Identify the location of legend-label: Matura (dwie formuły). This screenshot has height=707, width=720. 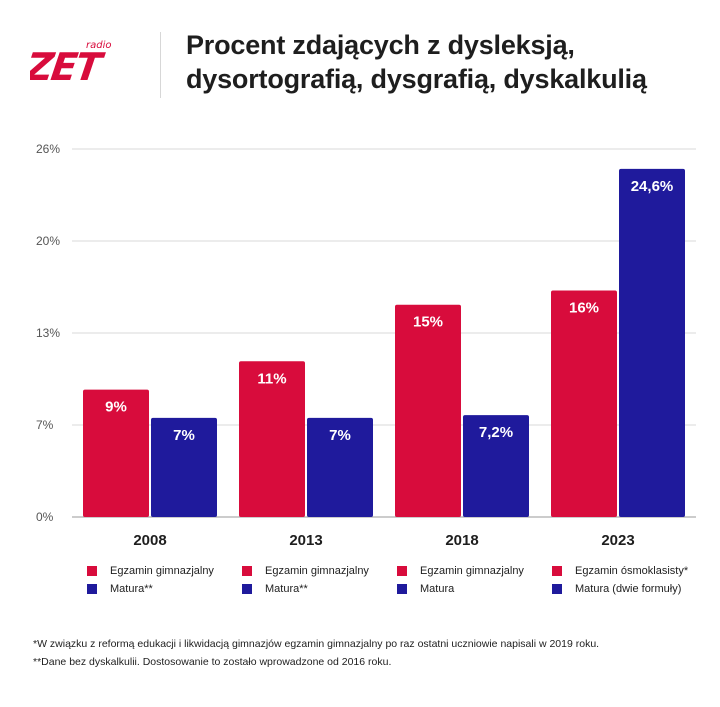
(628, 589).